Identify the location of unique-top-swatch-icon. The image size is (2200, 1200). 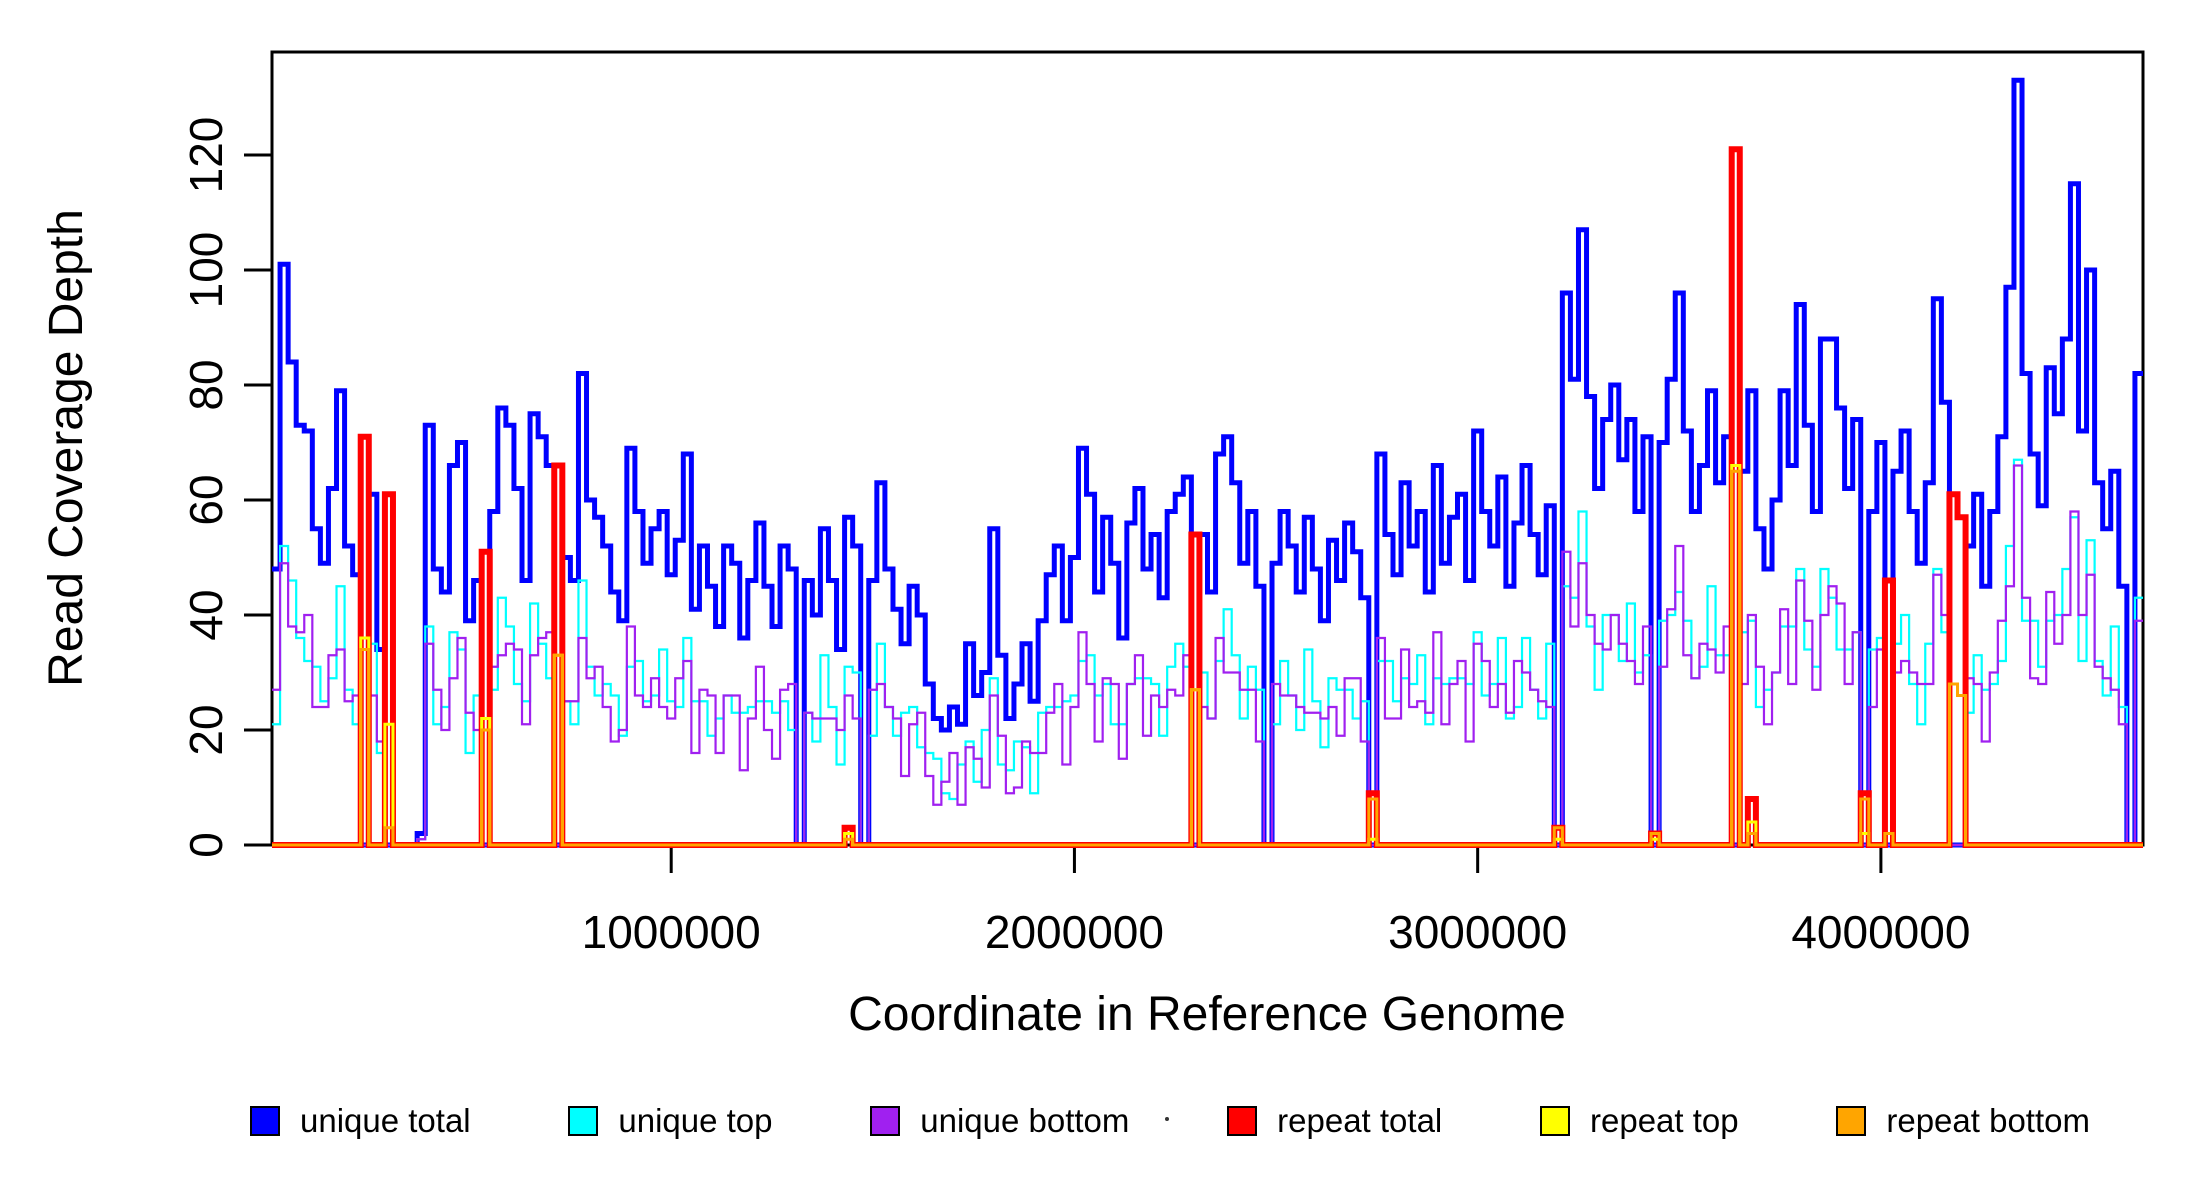
(583, 1121).